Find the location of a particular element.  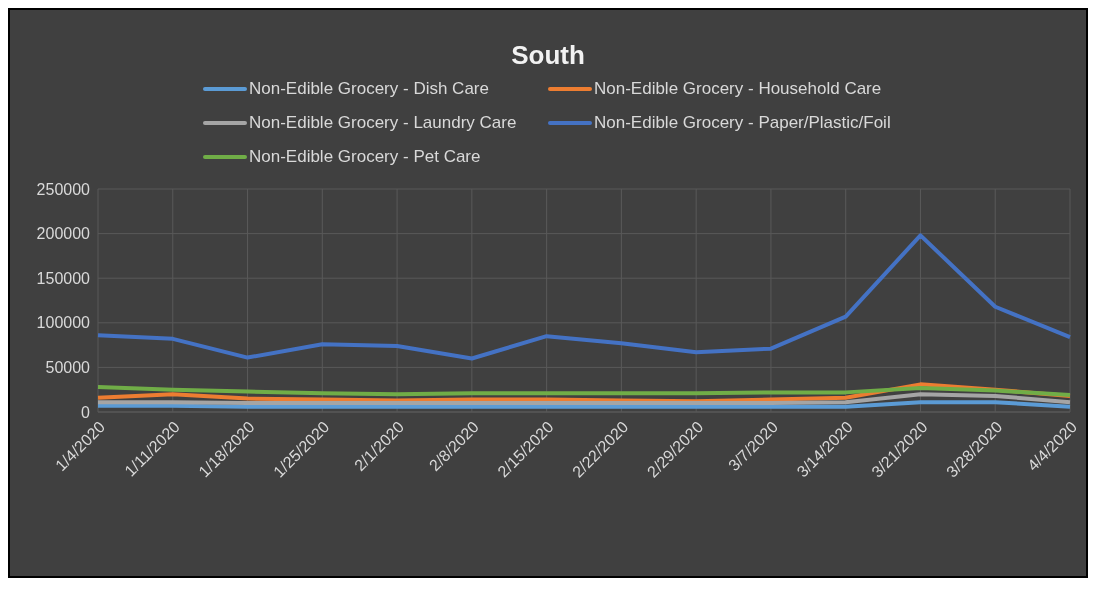

legend-label: Non-Edible Grocery - Laundry Care is located at coordinates (383, 123).